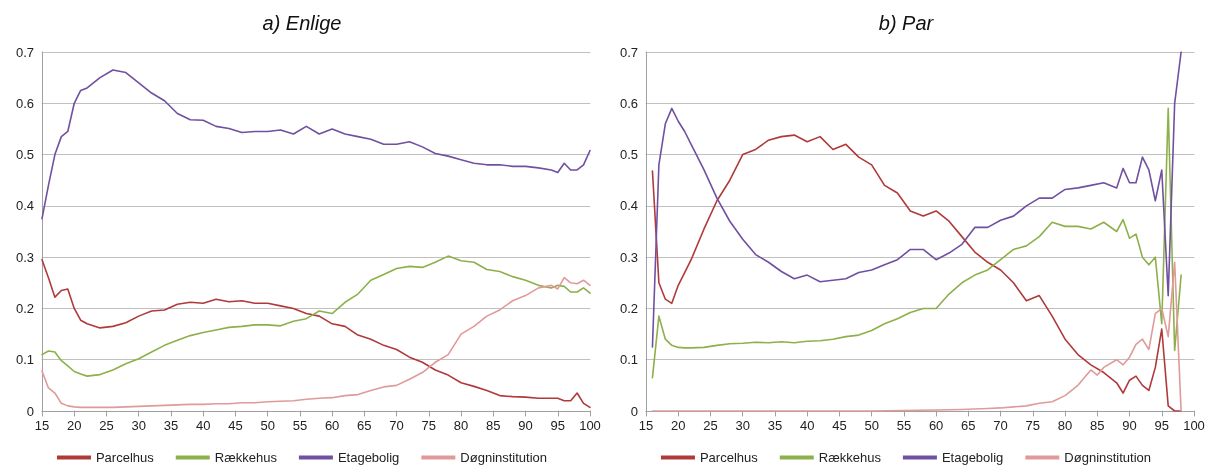  What do you see at coordinates (906, 23) in the screenshot?
I see `chart-title: b) Par` at bounding box center [906, 23].